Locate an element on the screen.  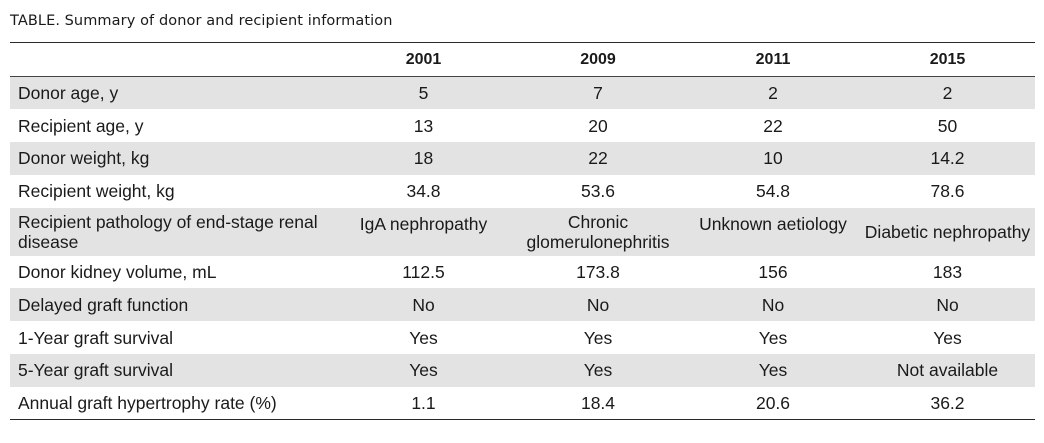
column-header-label is located at coordinates (173, 60).